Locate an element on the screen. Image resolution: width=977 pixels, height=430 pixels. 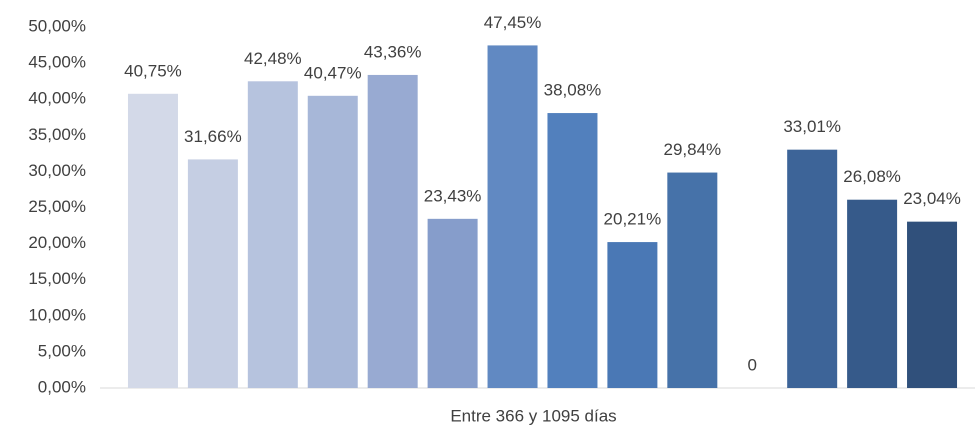
y-tick-label: 10,00% is located at coordinates (57, 314).